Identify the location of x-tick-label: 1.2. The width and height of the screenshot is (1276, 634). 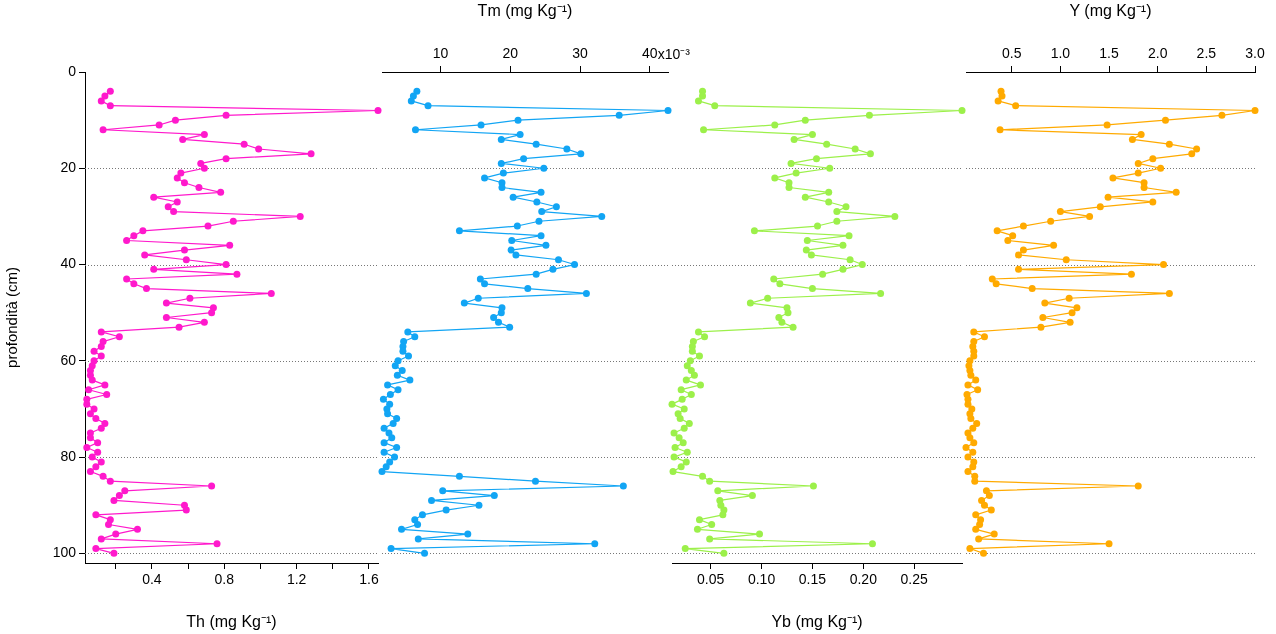
(296, 579).